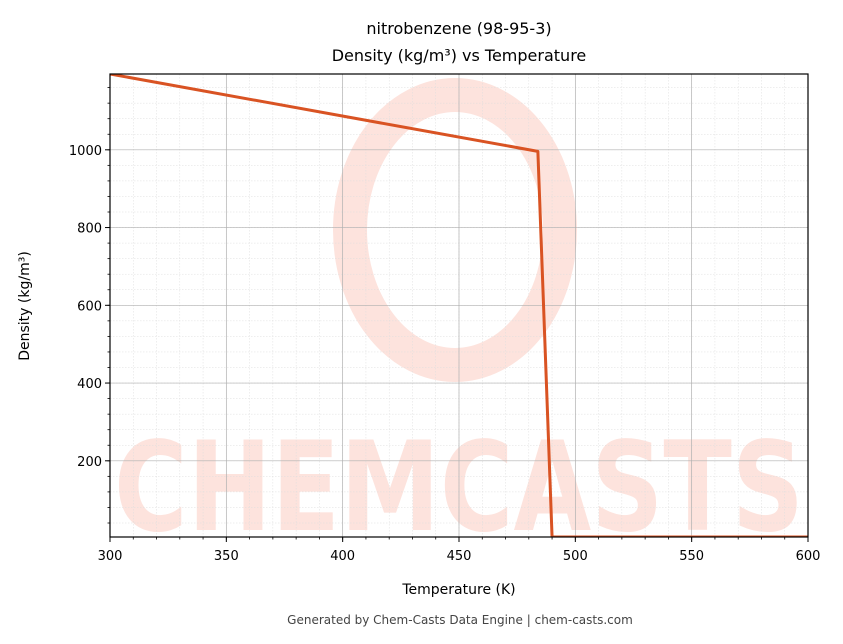 This screenshot has height=644, width=843. What do you see at coordinates (575, 556) in the screenshot?
I see `x-tick-label: 500` at bounding box center [575, 556].